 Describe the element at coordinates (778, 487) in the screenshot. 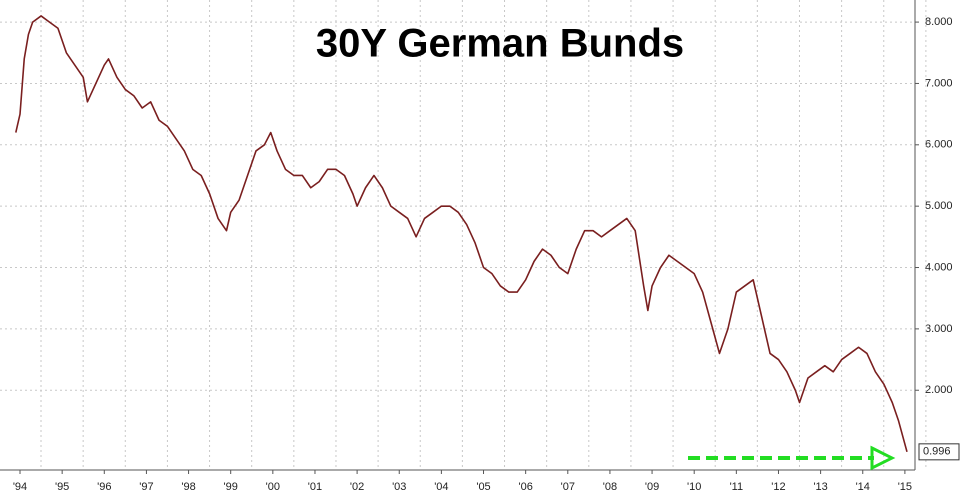

I see `x-tick-label: '12` at that location.